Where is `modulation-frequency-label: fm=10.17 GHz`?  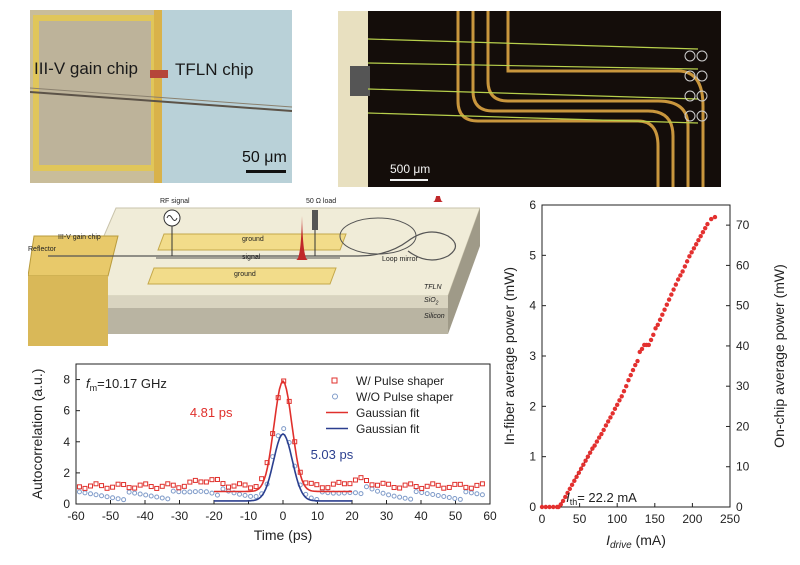 modulation-frequency-label: fm=10.17 GHz is located at coordinates (126, 384).